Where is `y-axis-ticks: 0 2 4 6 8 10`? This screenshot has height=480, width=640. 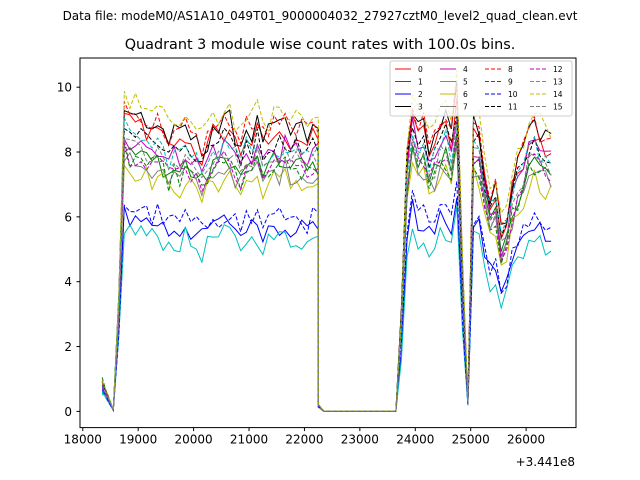 y-axis-ticks: 0 2 4 6 8 10 is located at coordinates (68, 250).